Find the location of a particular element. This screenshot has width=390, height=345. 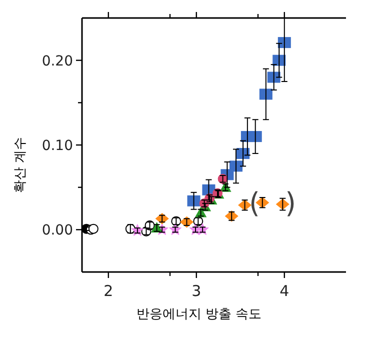

x-axis-title: 반응에너지 방출 속도 is located at coordinates (199, 314).